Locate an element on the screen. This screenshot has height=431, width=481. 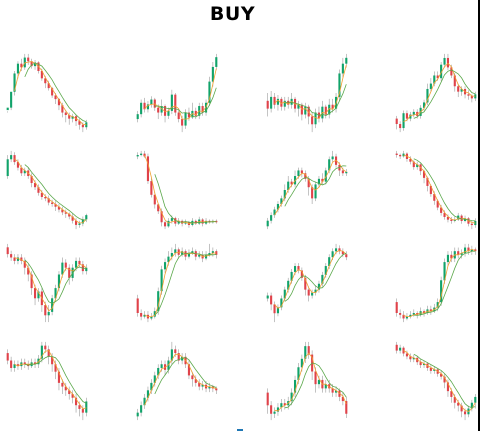
candlestick-chart-r3c3 is located at coordinates (307, 283).